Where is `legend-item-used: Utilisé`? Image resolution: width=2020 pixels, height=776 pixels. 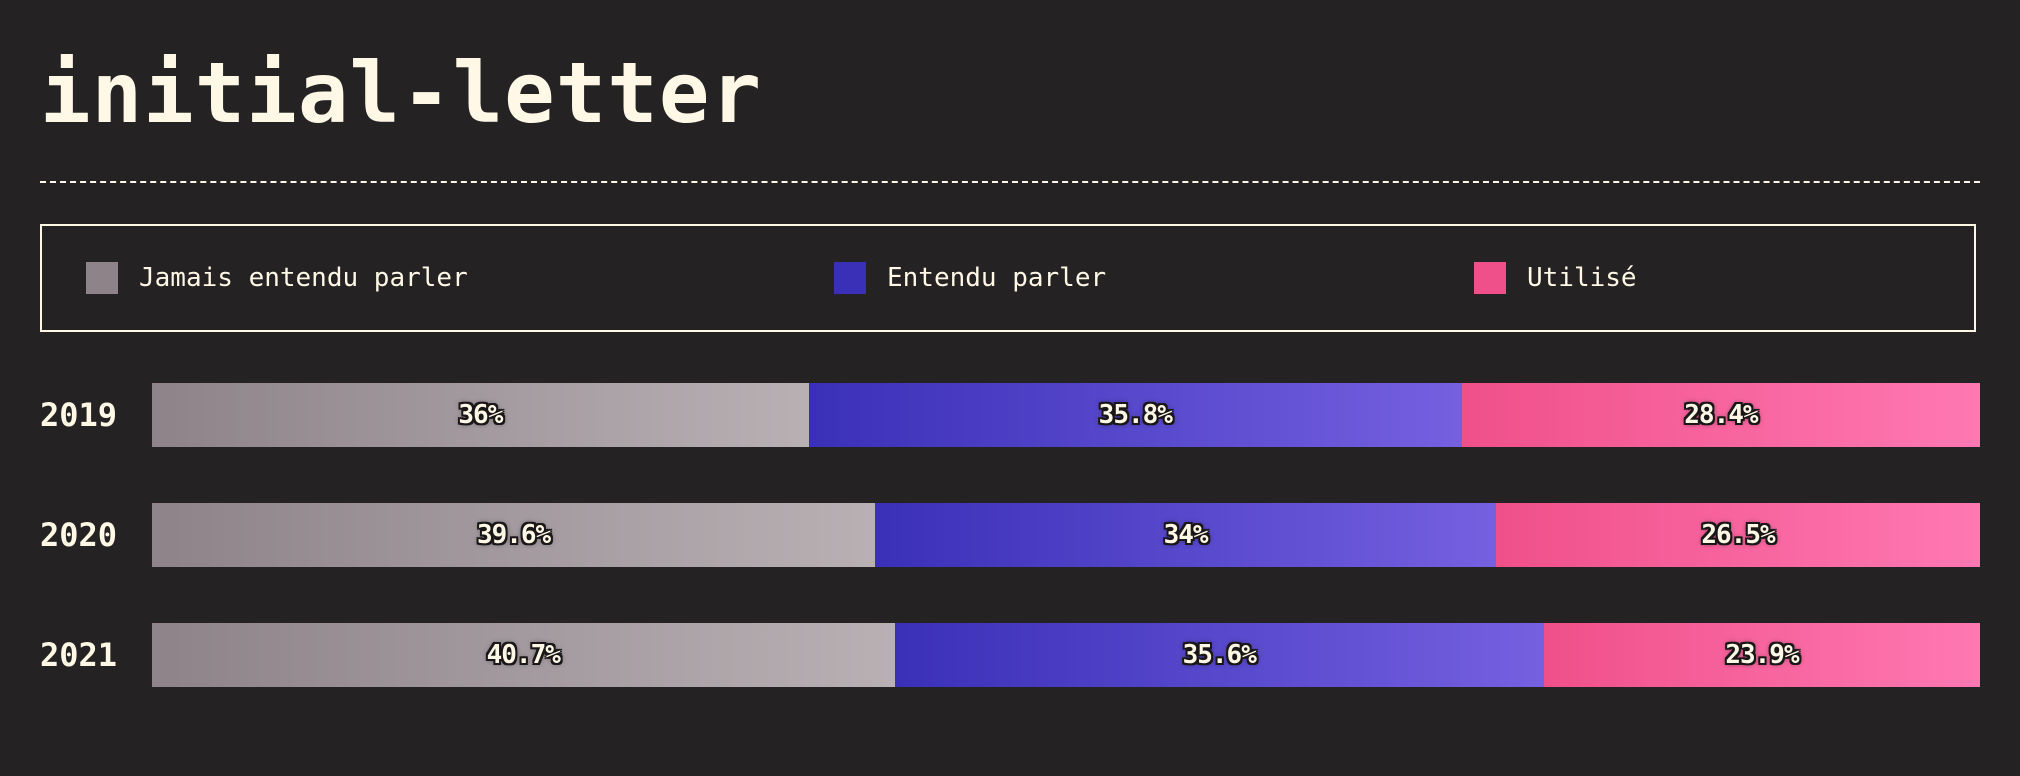 legend-item-used: Utilisé is located at coordinates (1555, 278).